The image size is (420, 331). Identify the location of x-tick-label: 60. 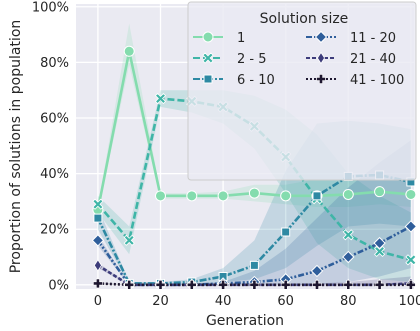
(285, 301).